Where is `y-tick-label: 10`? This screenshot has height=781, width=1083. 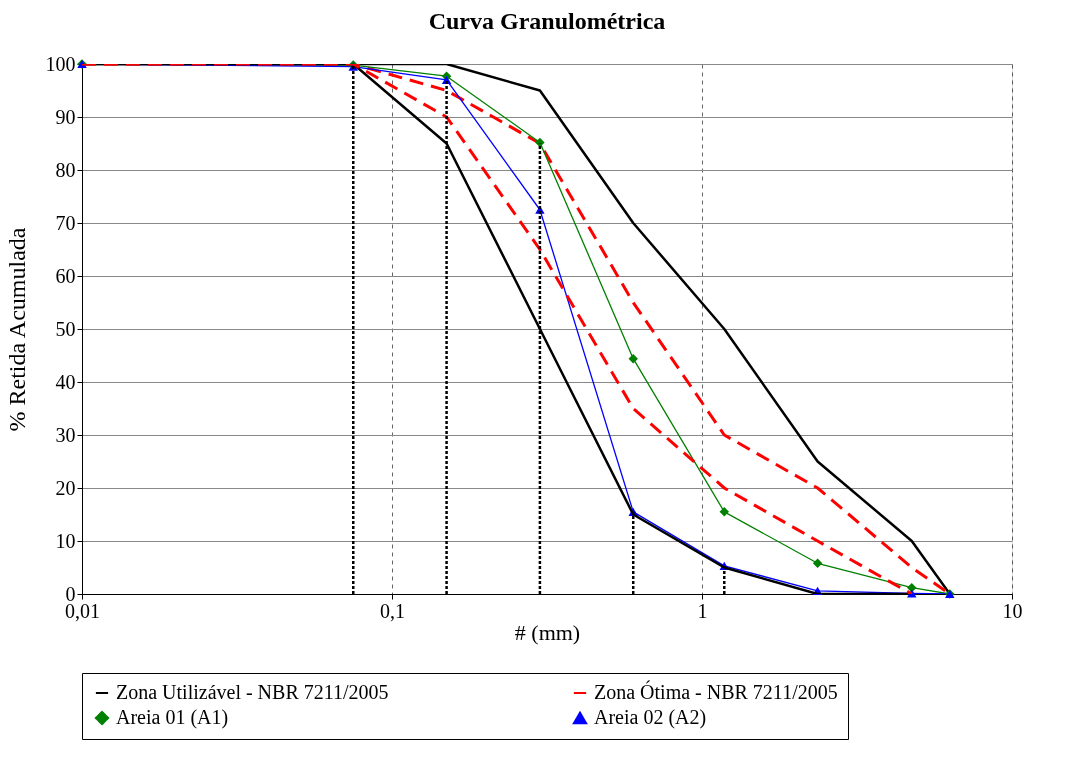
y-tick-label: 10 is located at coordinates (65, 540).